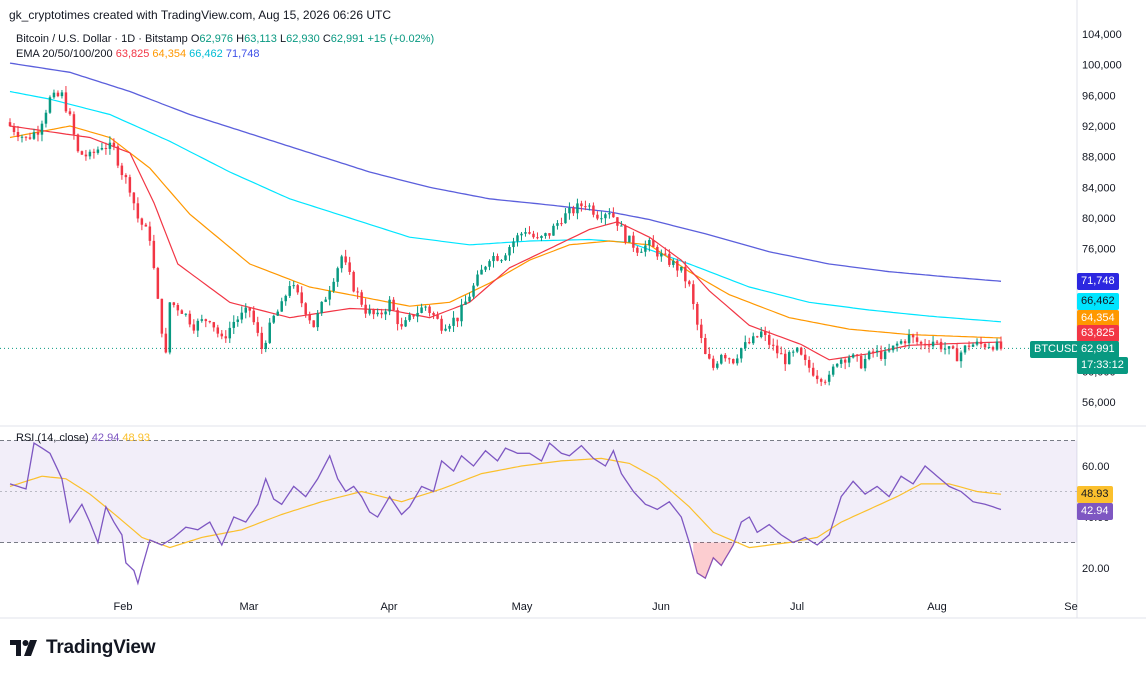 The image size is (1146, 675). What do you see at coordinates (242, 54) in the screenshot?
I see `ema200-value: 71,748` at bounding box center [242, 54].